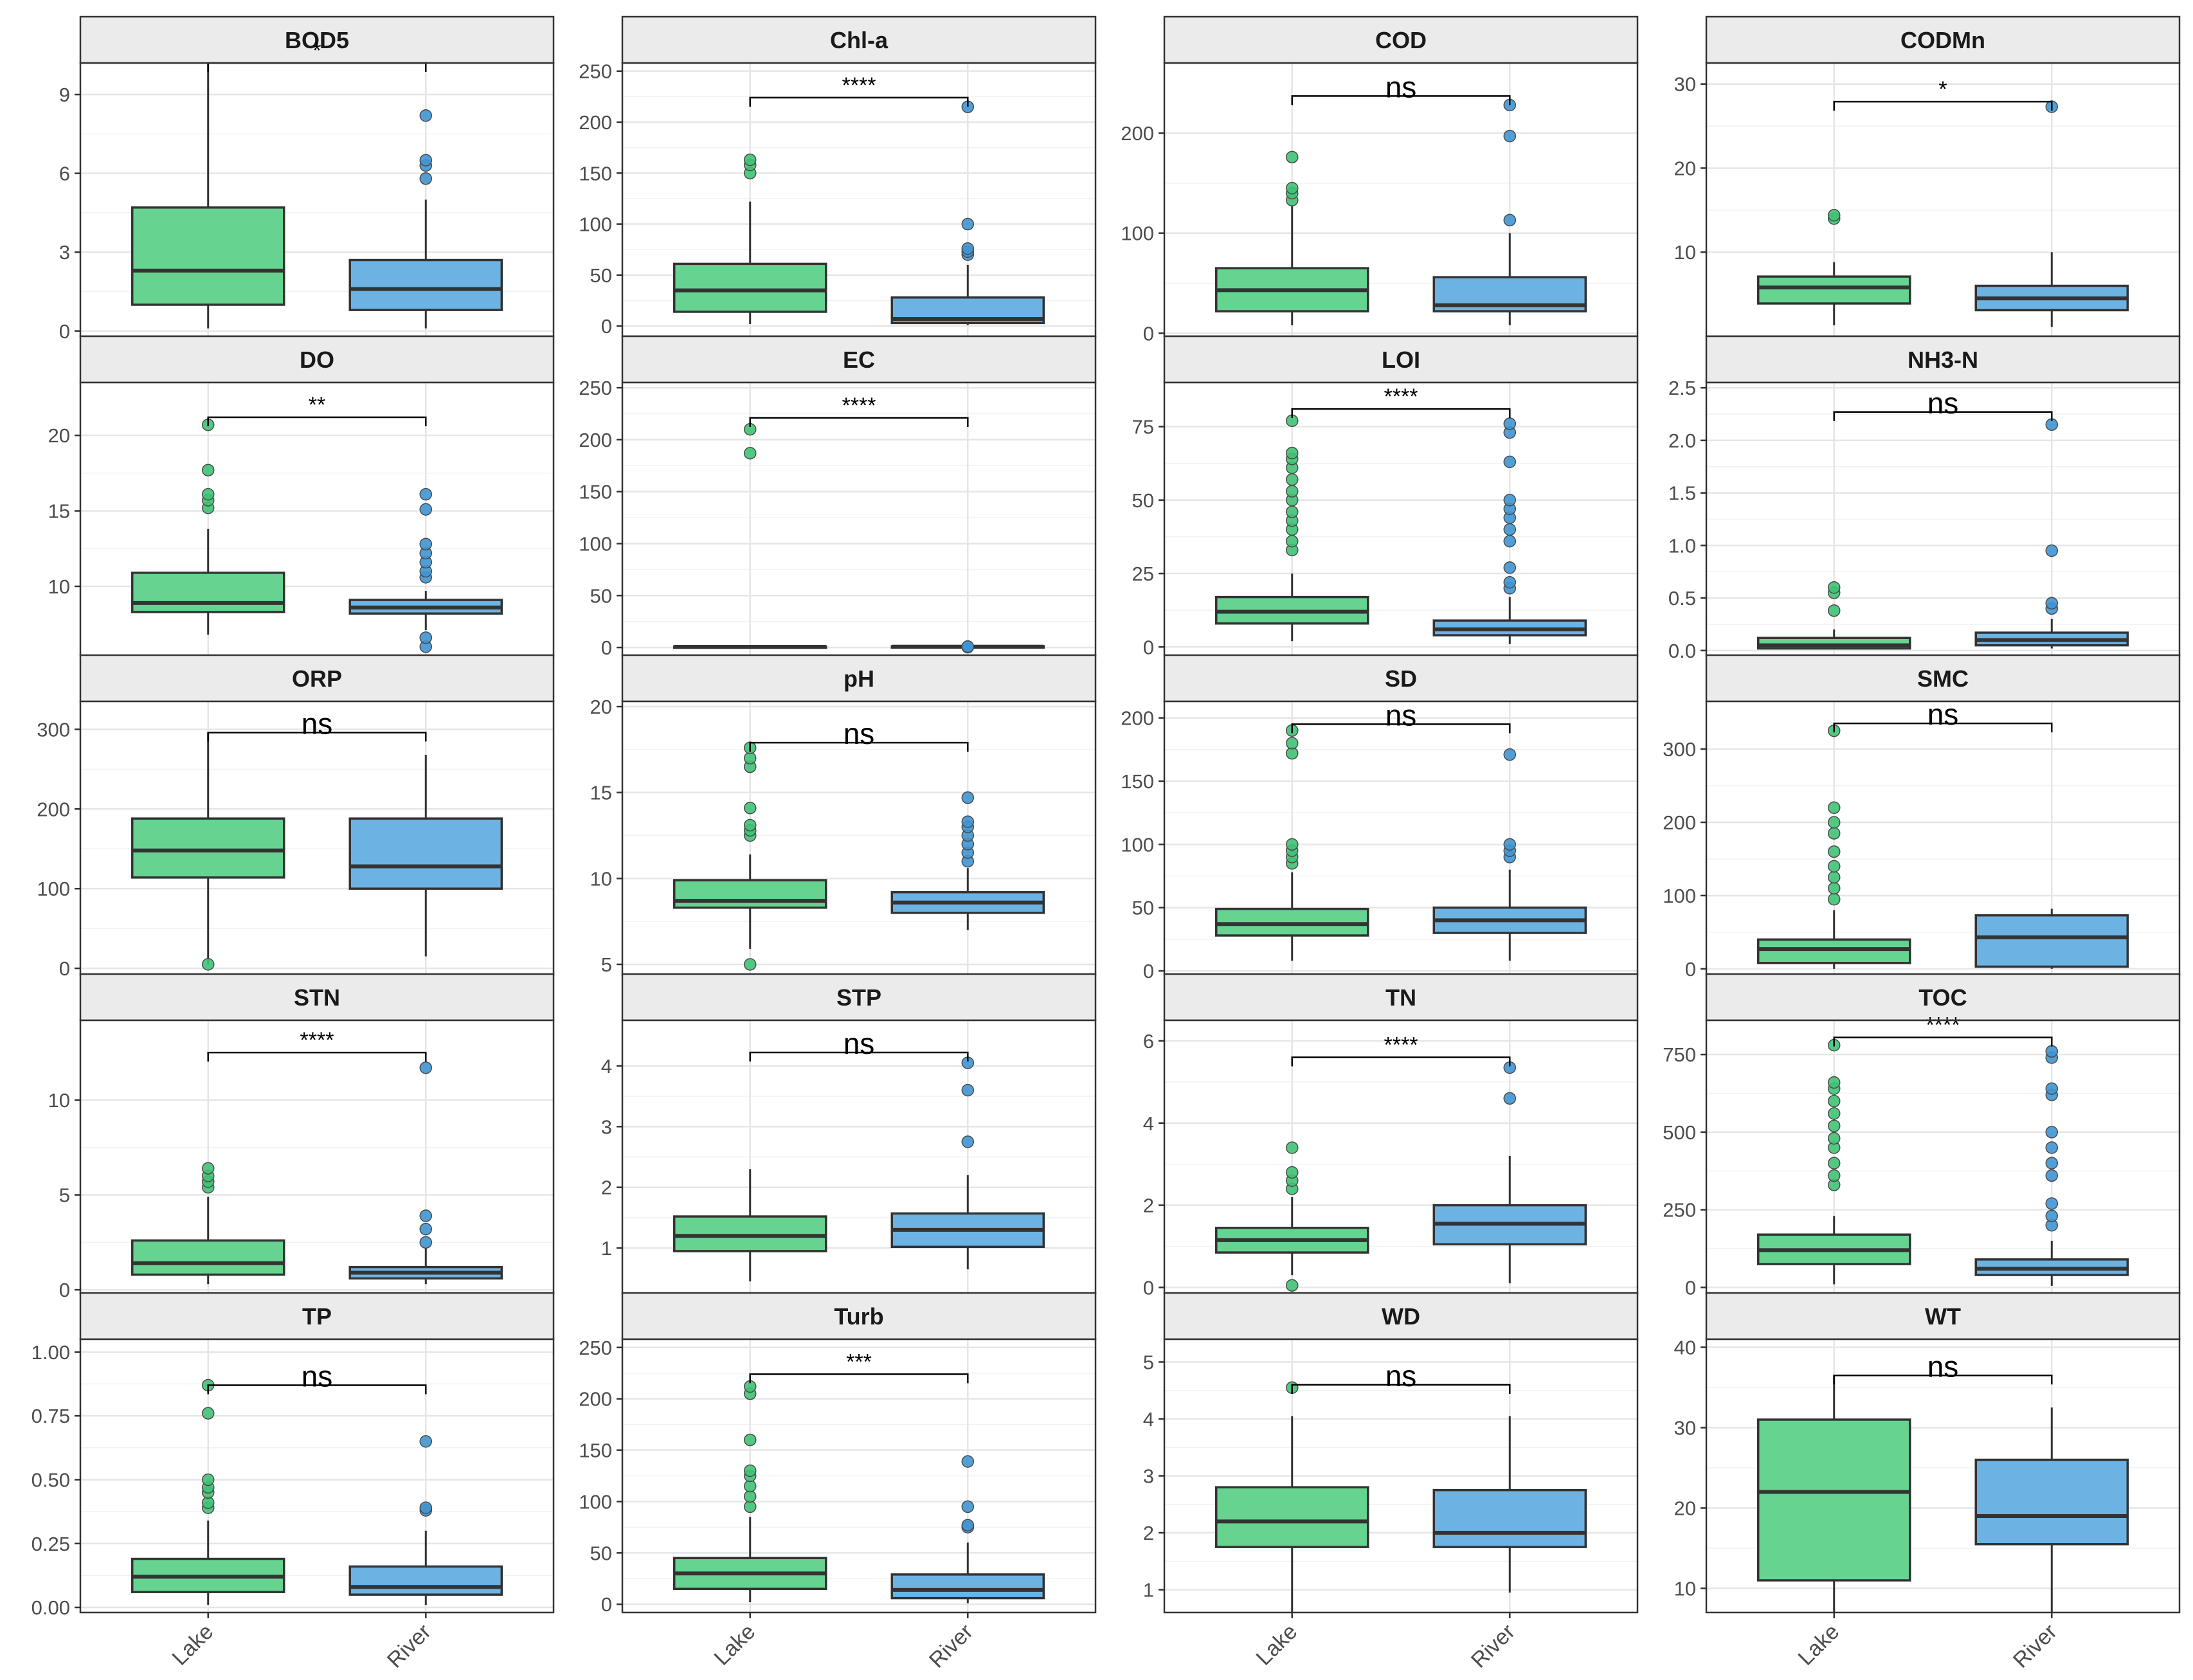  I want to click on panel-title: Chl-a, so click(859, 40).